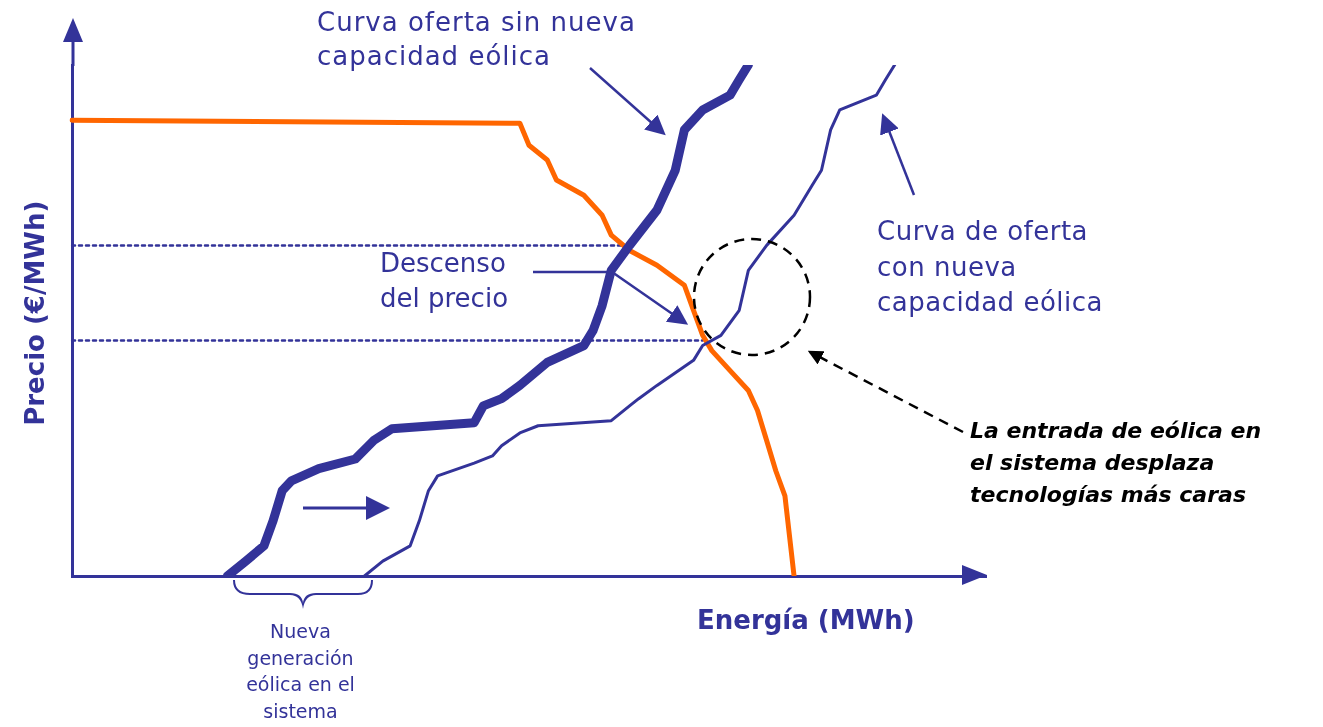 The image size is (1323, 727). I want to click on text: Nueva generación eólica en el sistema, so click(300, 671).